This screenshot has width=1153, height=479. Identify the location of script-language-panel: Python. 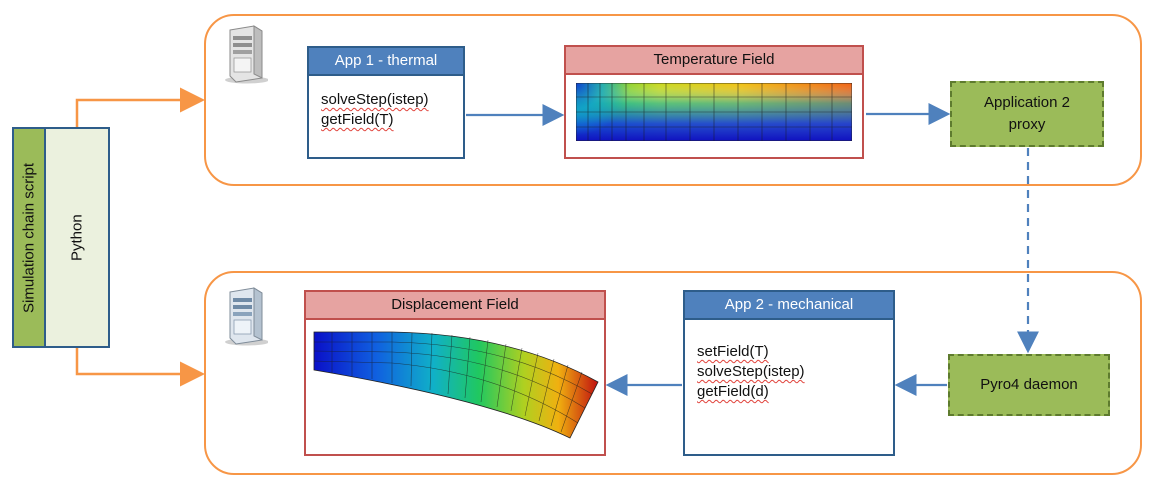
(77, 237).